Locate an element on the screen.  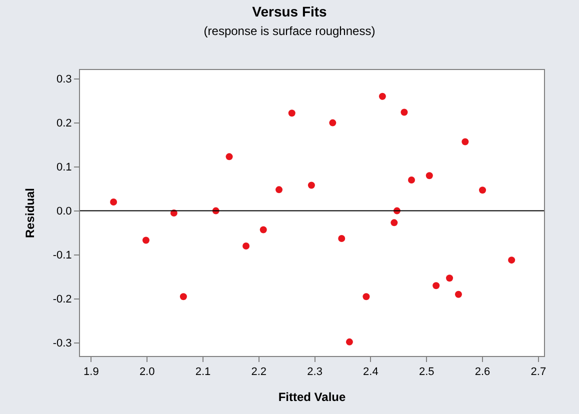
chart-subtitle: (response is surface roughness) is located at coordinates (290, 31).